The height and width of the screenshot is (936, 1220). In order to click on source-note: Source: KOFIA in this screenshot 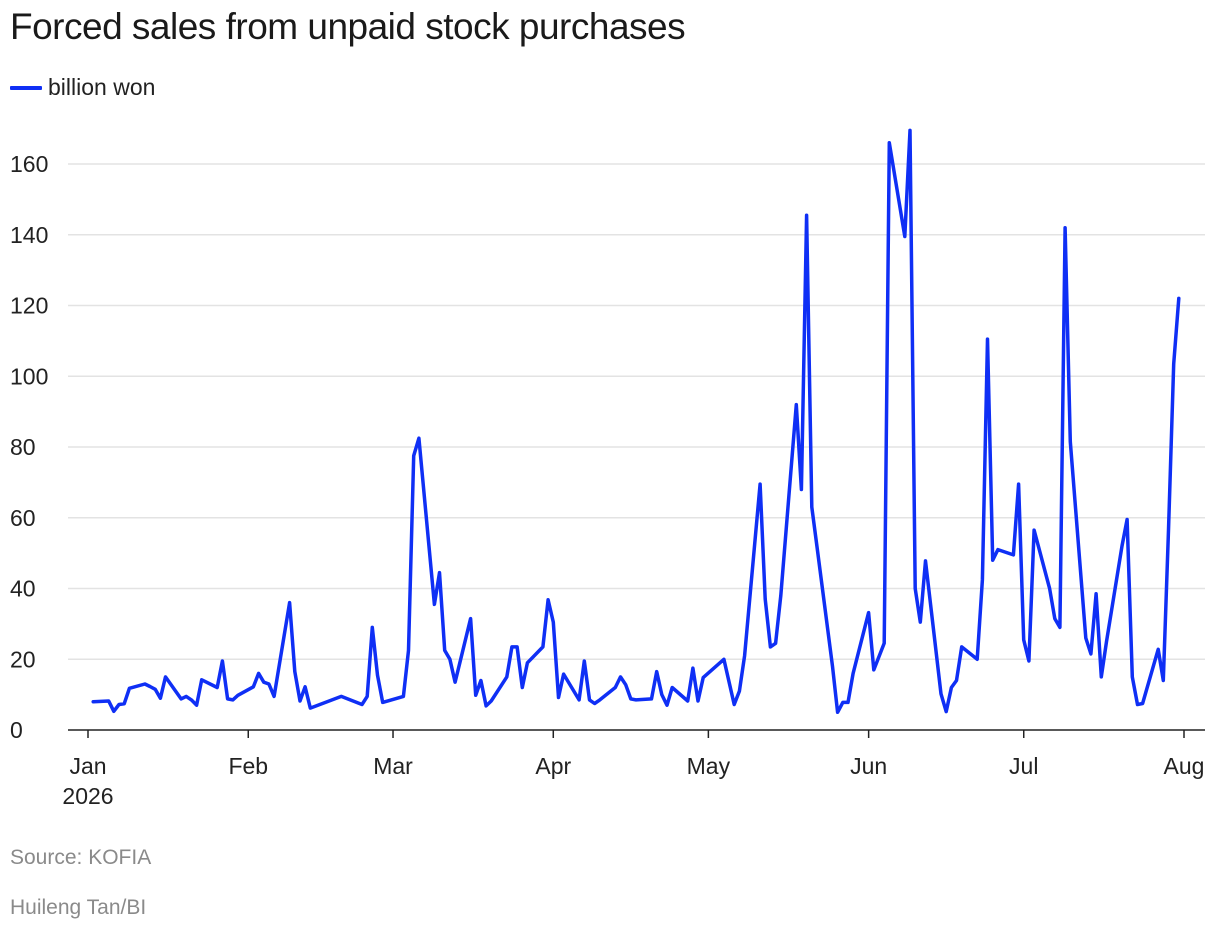, I will do `click(81, 857)`.